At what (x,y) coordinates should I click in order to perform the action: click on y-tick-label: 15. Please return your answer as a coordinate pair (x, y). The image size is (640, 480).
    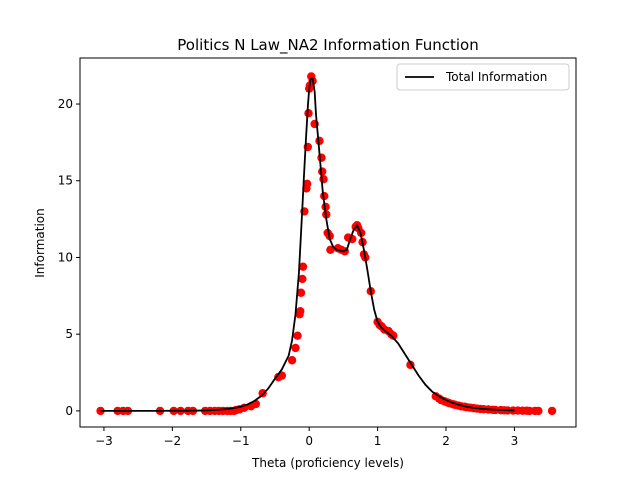
    Looking at the image, I should click on (65, 181).